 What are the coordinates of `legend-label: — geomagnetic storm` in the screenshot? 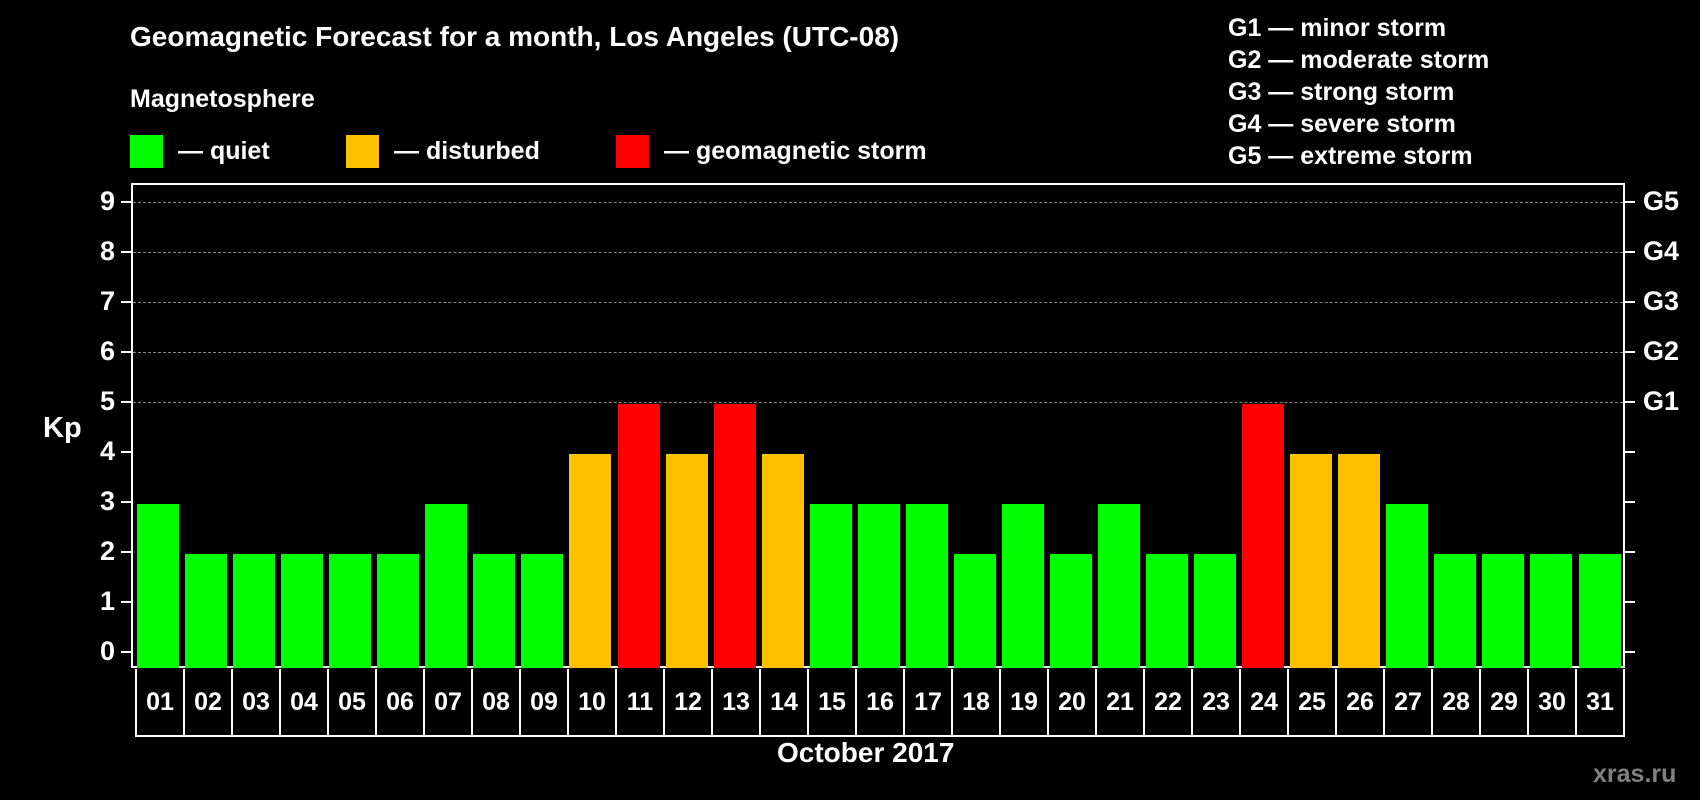 It's located at (795, 151).